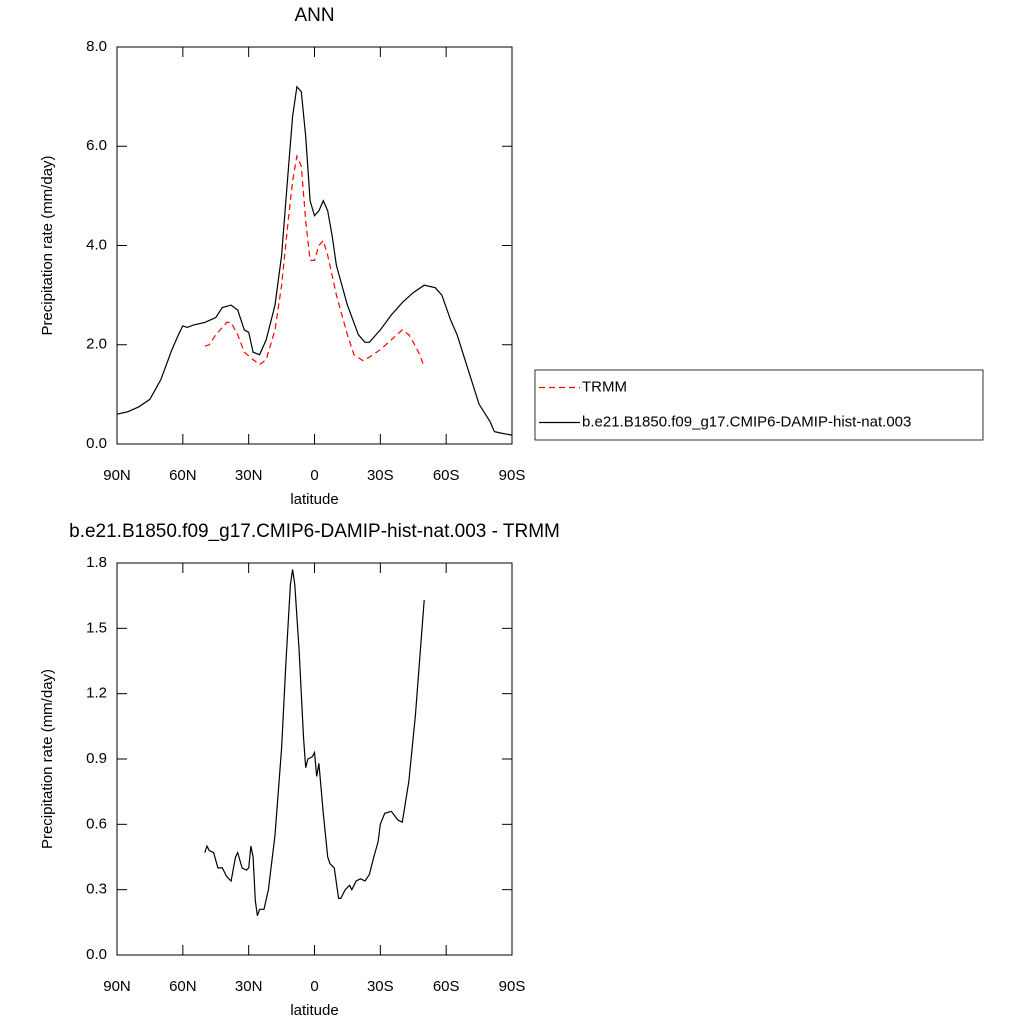  What do you see at coordinates (96, 758) in the screenshot?
I see `y-tick-label: 0.9` at bounding box center [96, 758].